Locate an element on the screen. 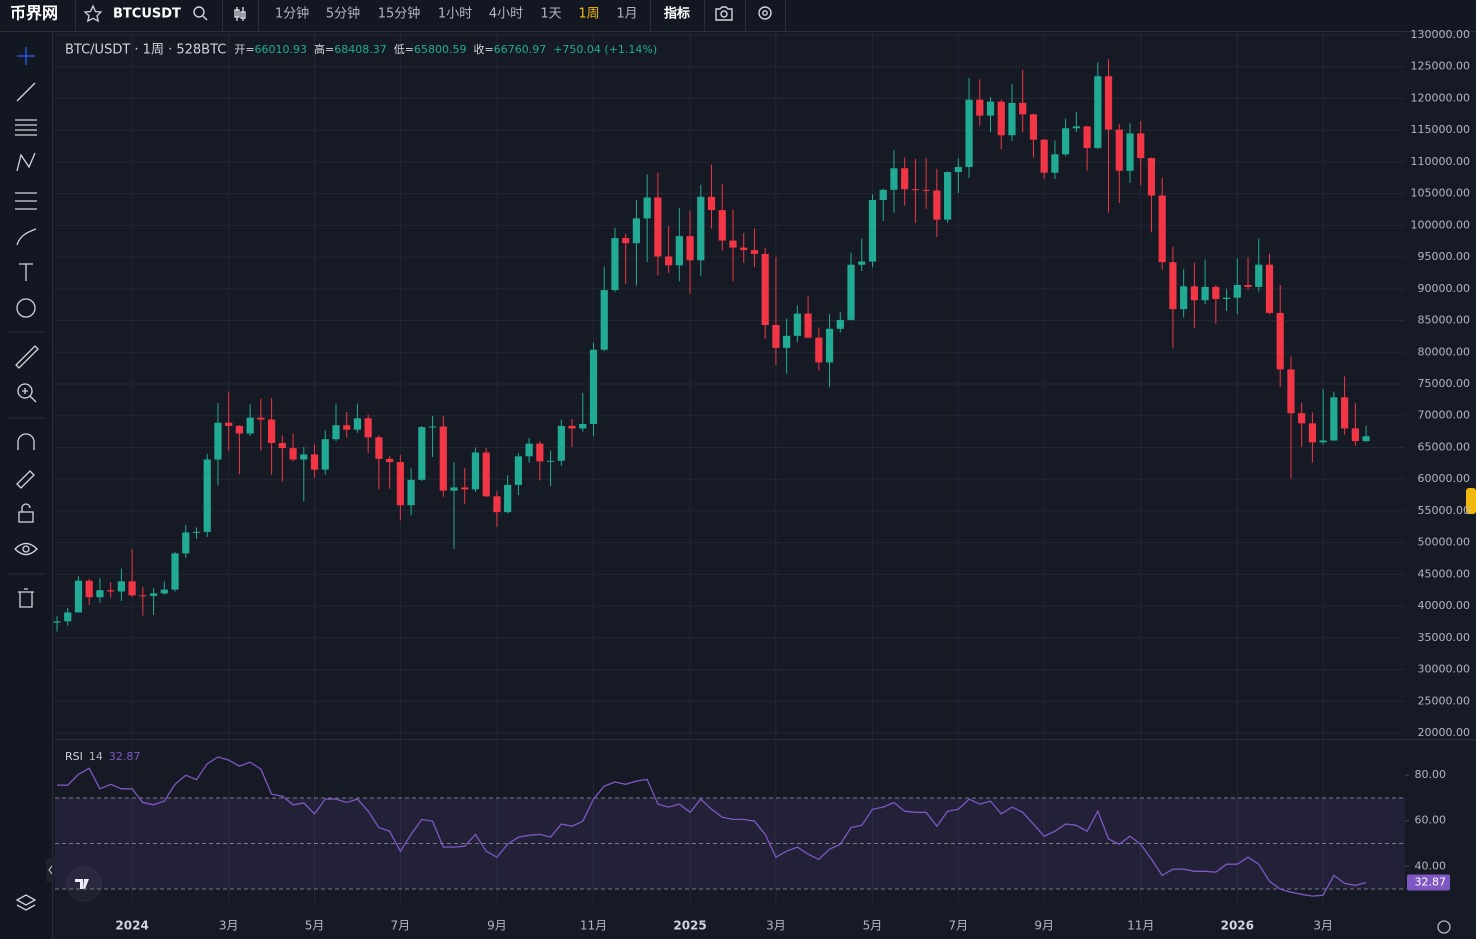 The width and height of the screenshot is (1476, 939). x-tick-label: 11月 is located at coordinates (593, 926).